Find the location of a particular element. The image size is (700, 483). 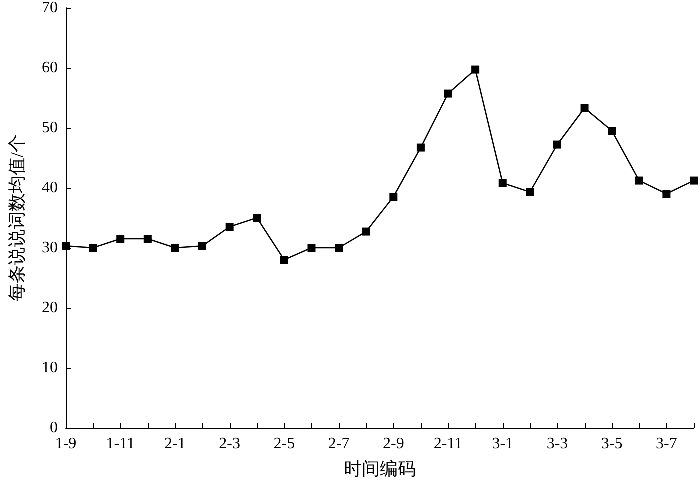

x-tick-label: 3-7 is located at coordinates (667, 444).